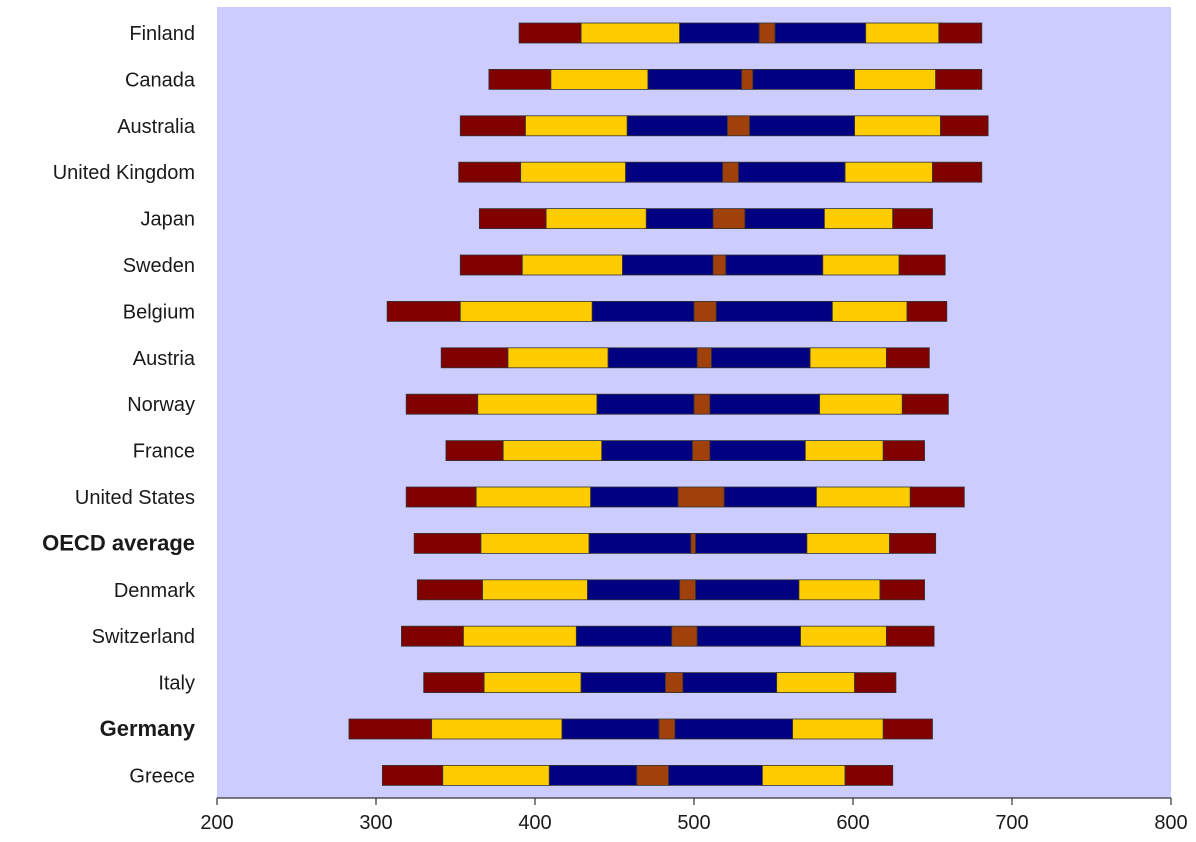 Image resolution: width=1196 pixels, height=842 pixels. I want to click on bar-row-finland, so click(750, 33).